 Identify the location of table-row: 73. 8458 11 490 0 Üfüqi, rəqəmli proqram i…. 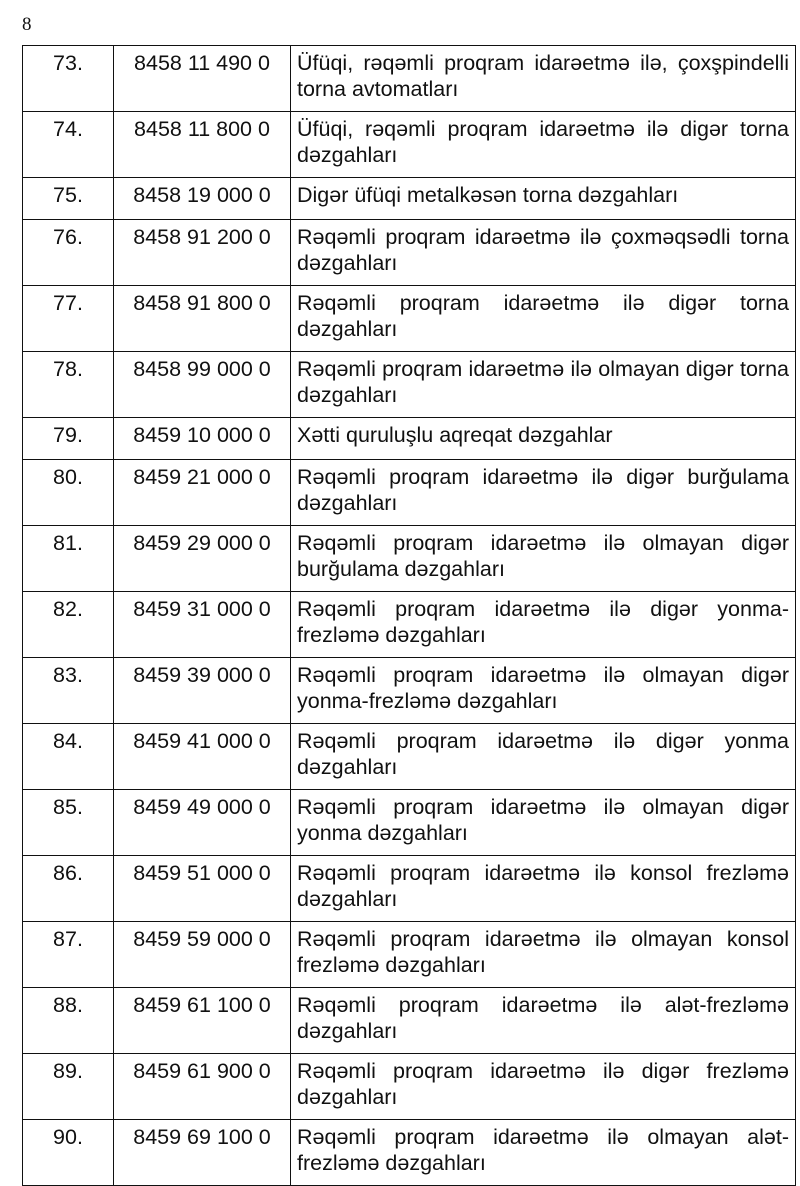
(409, 78).